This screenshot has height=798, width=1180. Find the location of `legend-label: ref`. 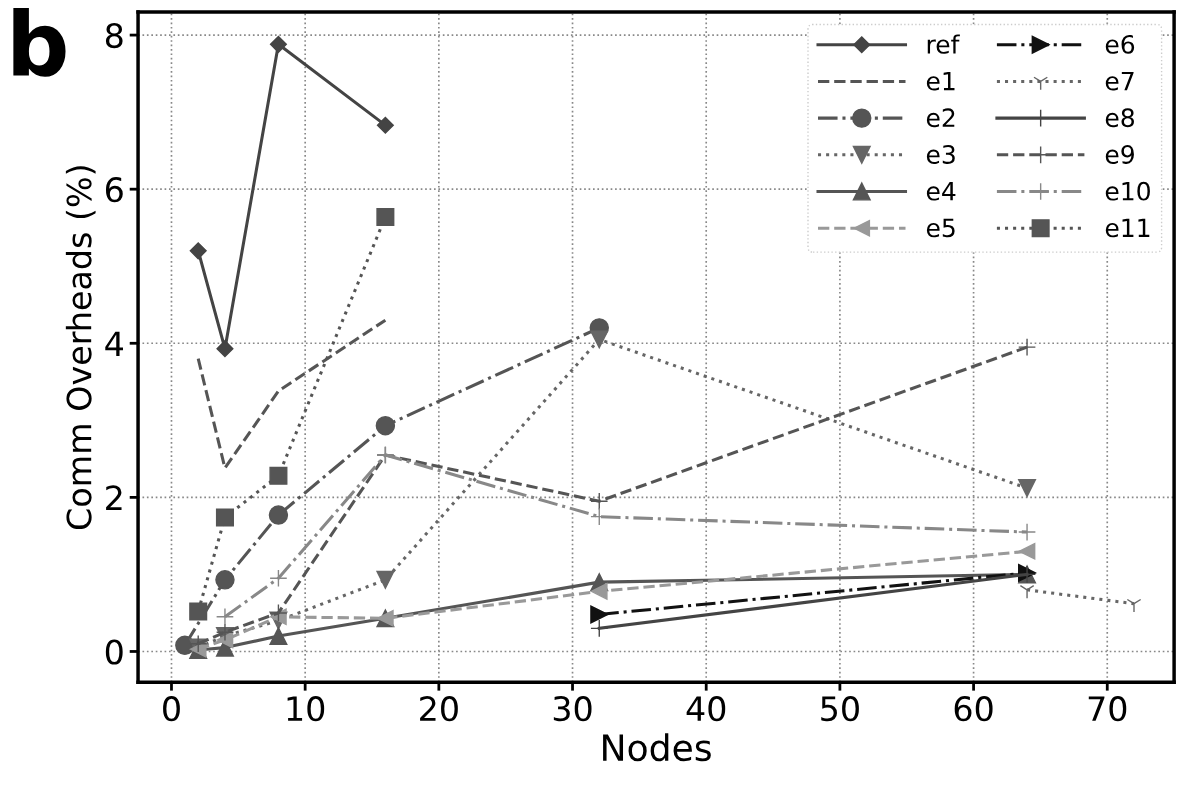

legend-label: ref is located at coordinates (943, 44).